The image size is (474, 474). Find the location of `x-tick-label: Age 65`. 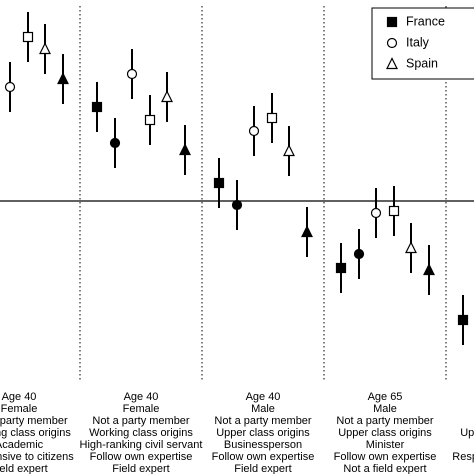

x-tick-label: Age 65 is located at coordinates (385, 397).